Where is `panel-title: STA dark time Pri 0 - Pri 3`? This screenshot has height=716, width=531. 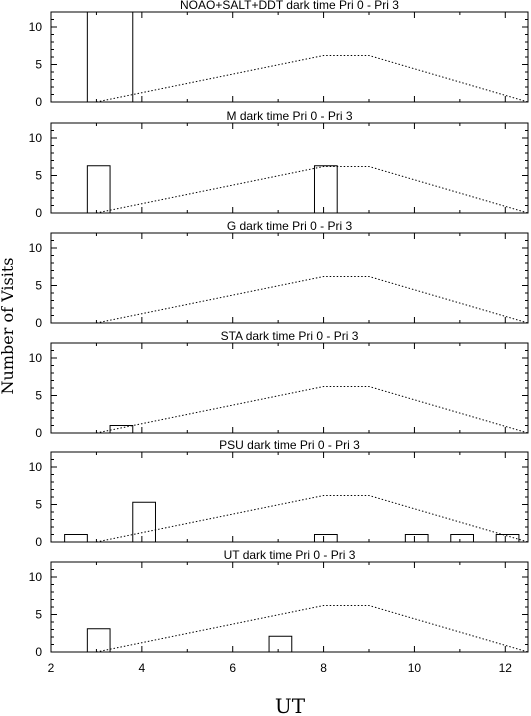 panel-title: STA dark time Pri 0 - Pri 3 is located at coordinates (290, 336).